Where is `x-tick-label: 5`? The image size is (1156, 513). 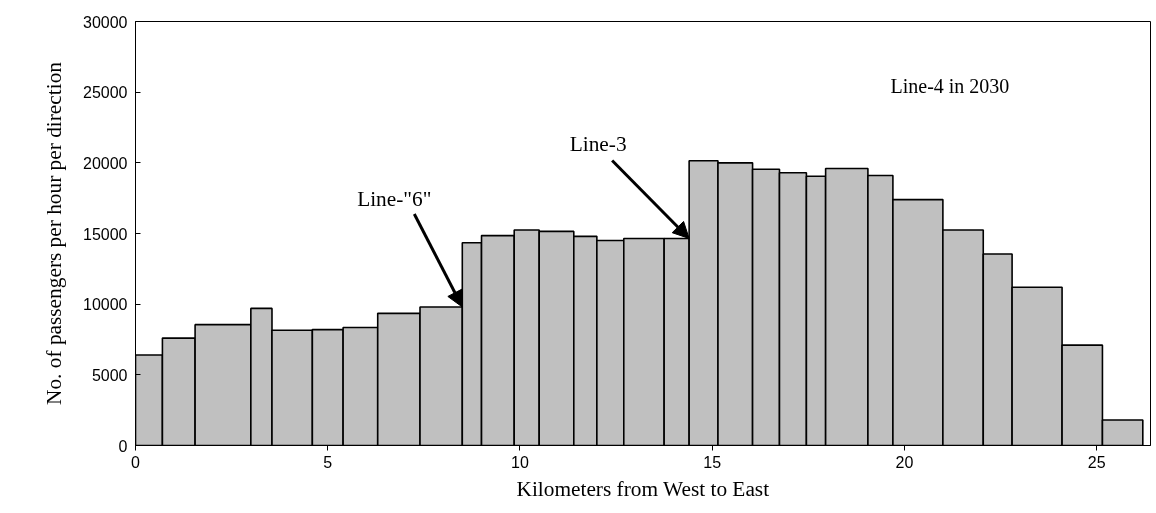
x-tick-label: 5 is located at coordinates (328, 462).